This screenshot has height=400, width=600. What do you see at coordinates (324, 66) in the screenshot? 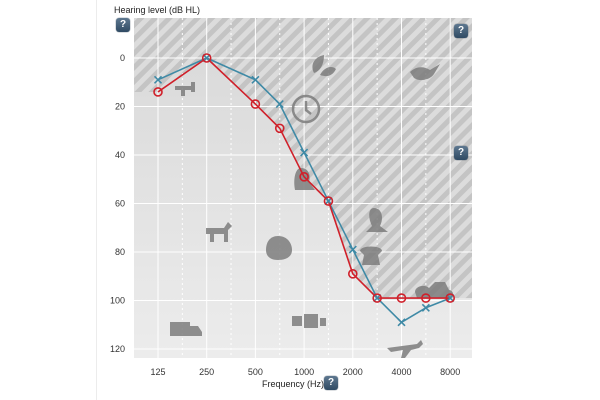
I see `leaves-icon` at bounding box center [324, 66].